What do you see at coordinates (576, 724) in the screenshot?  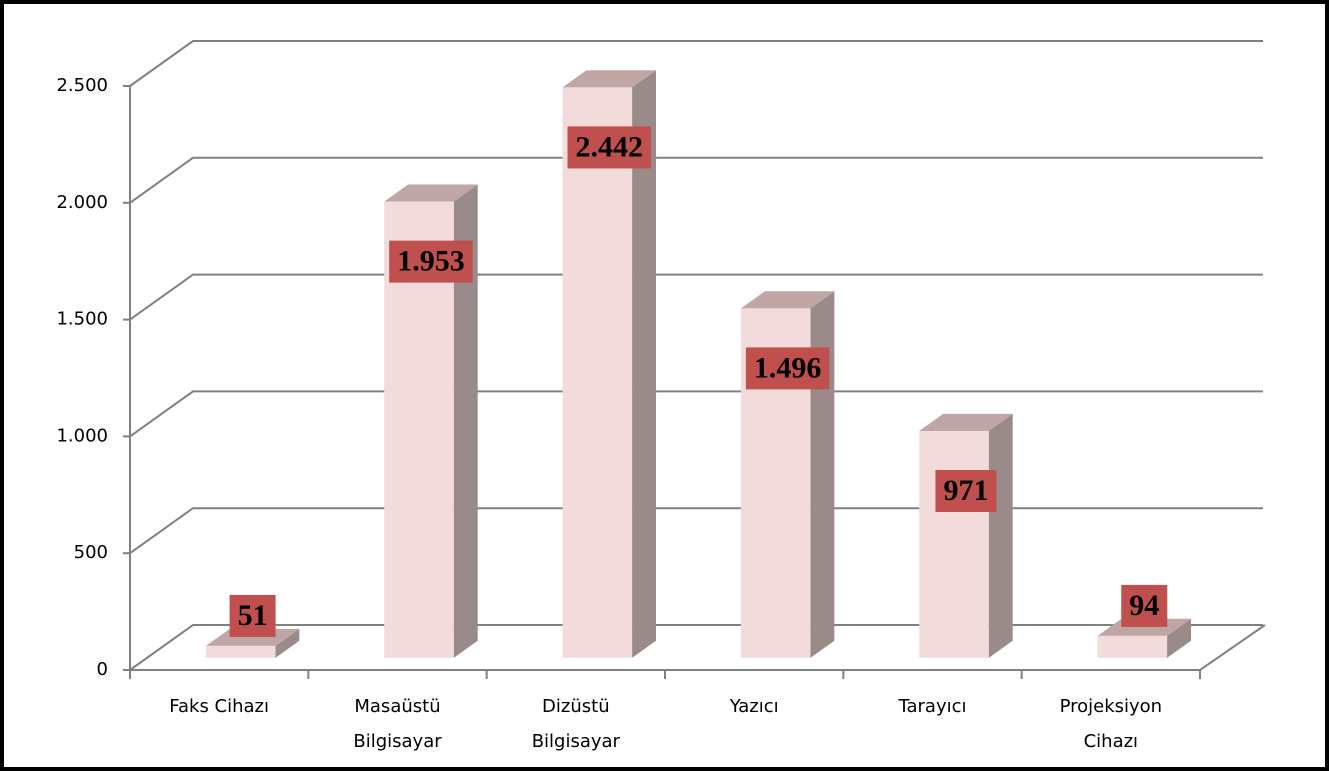 I see `x-tick-label: Dizüstü Bilgisayar` at bounding box center [576, 724].